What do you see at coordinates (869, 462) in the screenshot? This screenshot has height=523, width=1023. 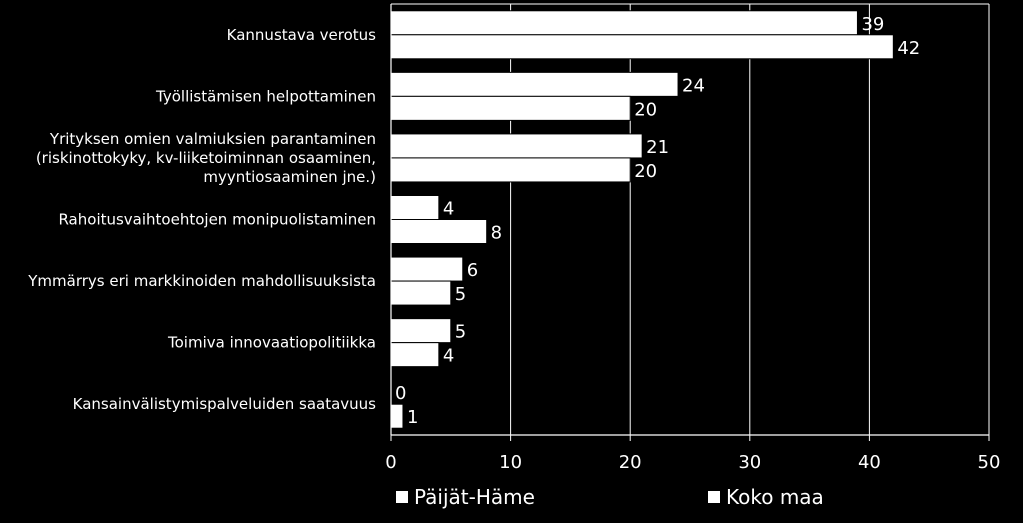 I see `x-tick-label: 40` at bounding box center [869, 462].